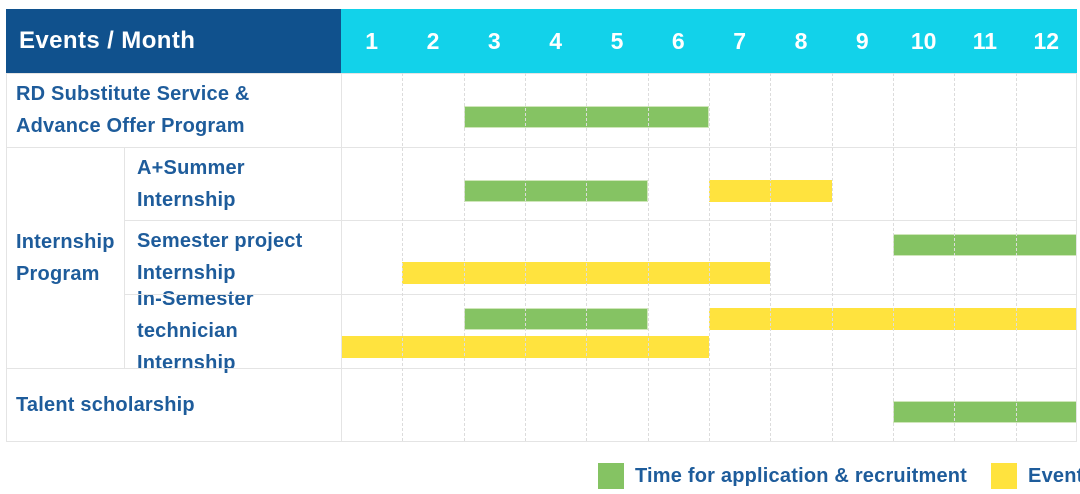 The image size is (1080, 494). Describe the element at coordinates (494, 40) in the screenshot. I see `month-header-cell: 3` at that location.